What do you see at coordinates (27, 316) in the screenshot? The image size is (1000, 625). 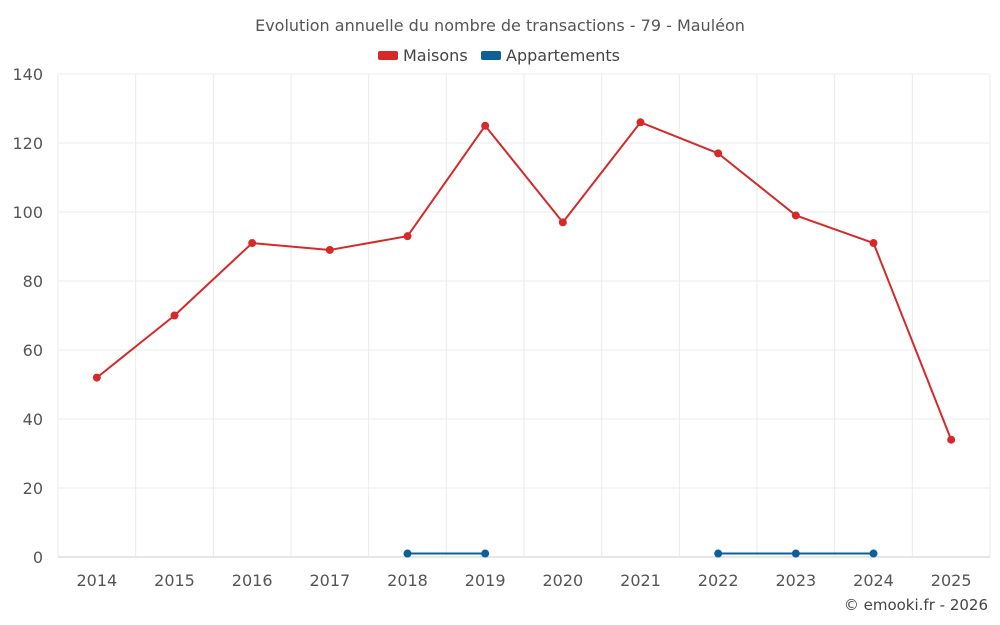 I see `y-axis: 0 20 40 60 80 100 120 140` at bounding box center [27, 316].